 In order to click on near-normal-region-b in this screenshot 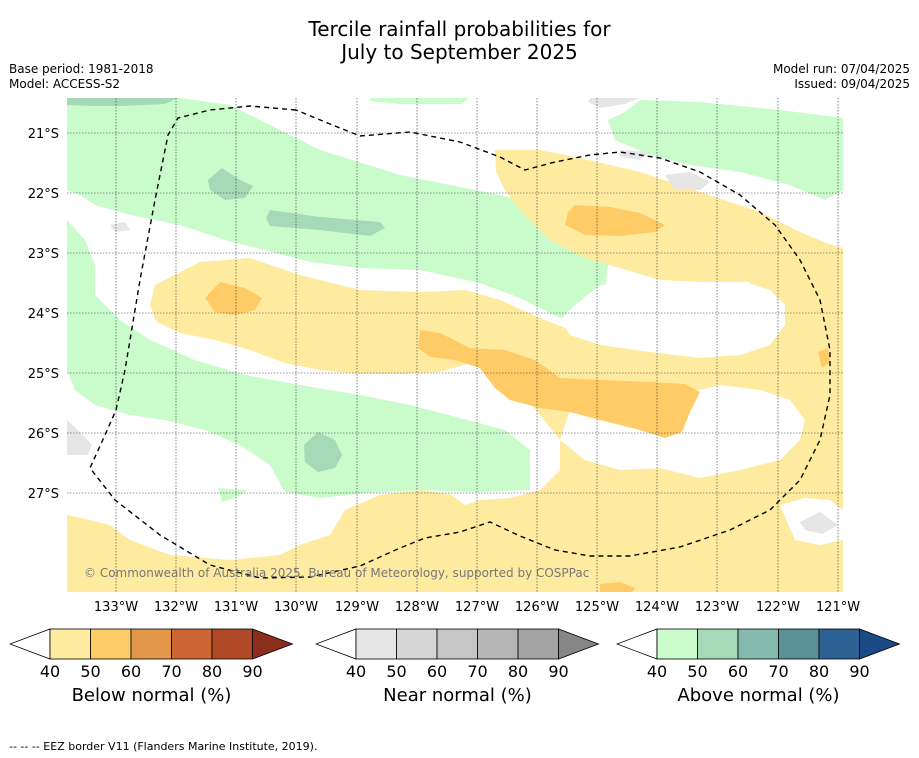, I will do `click(687, 181)`.